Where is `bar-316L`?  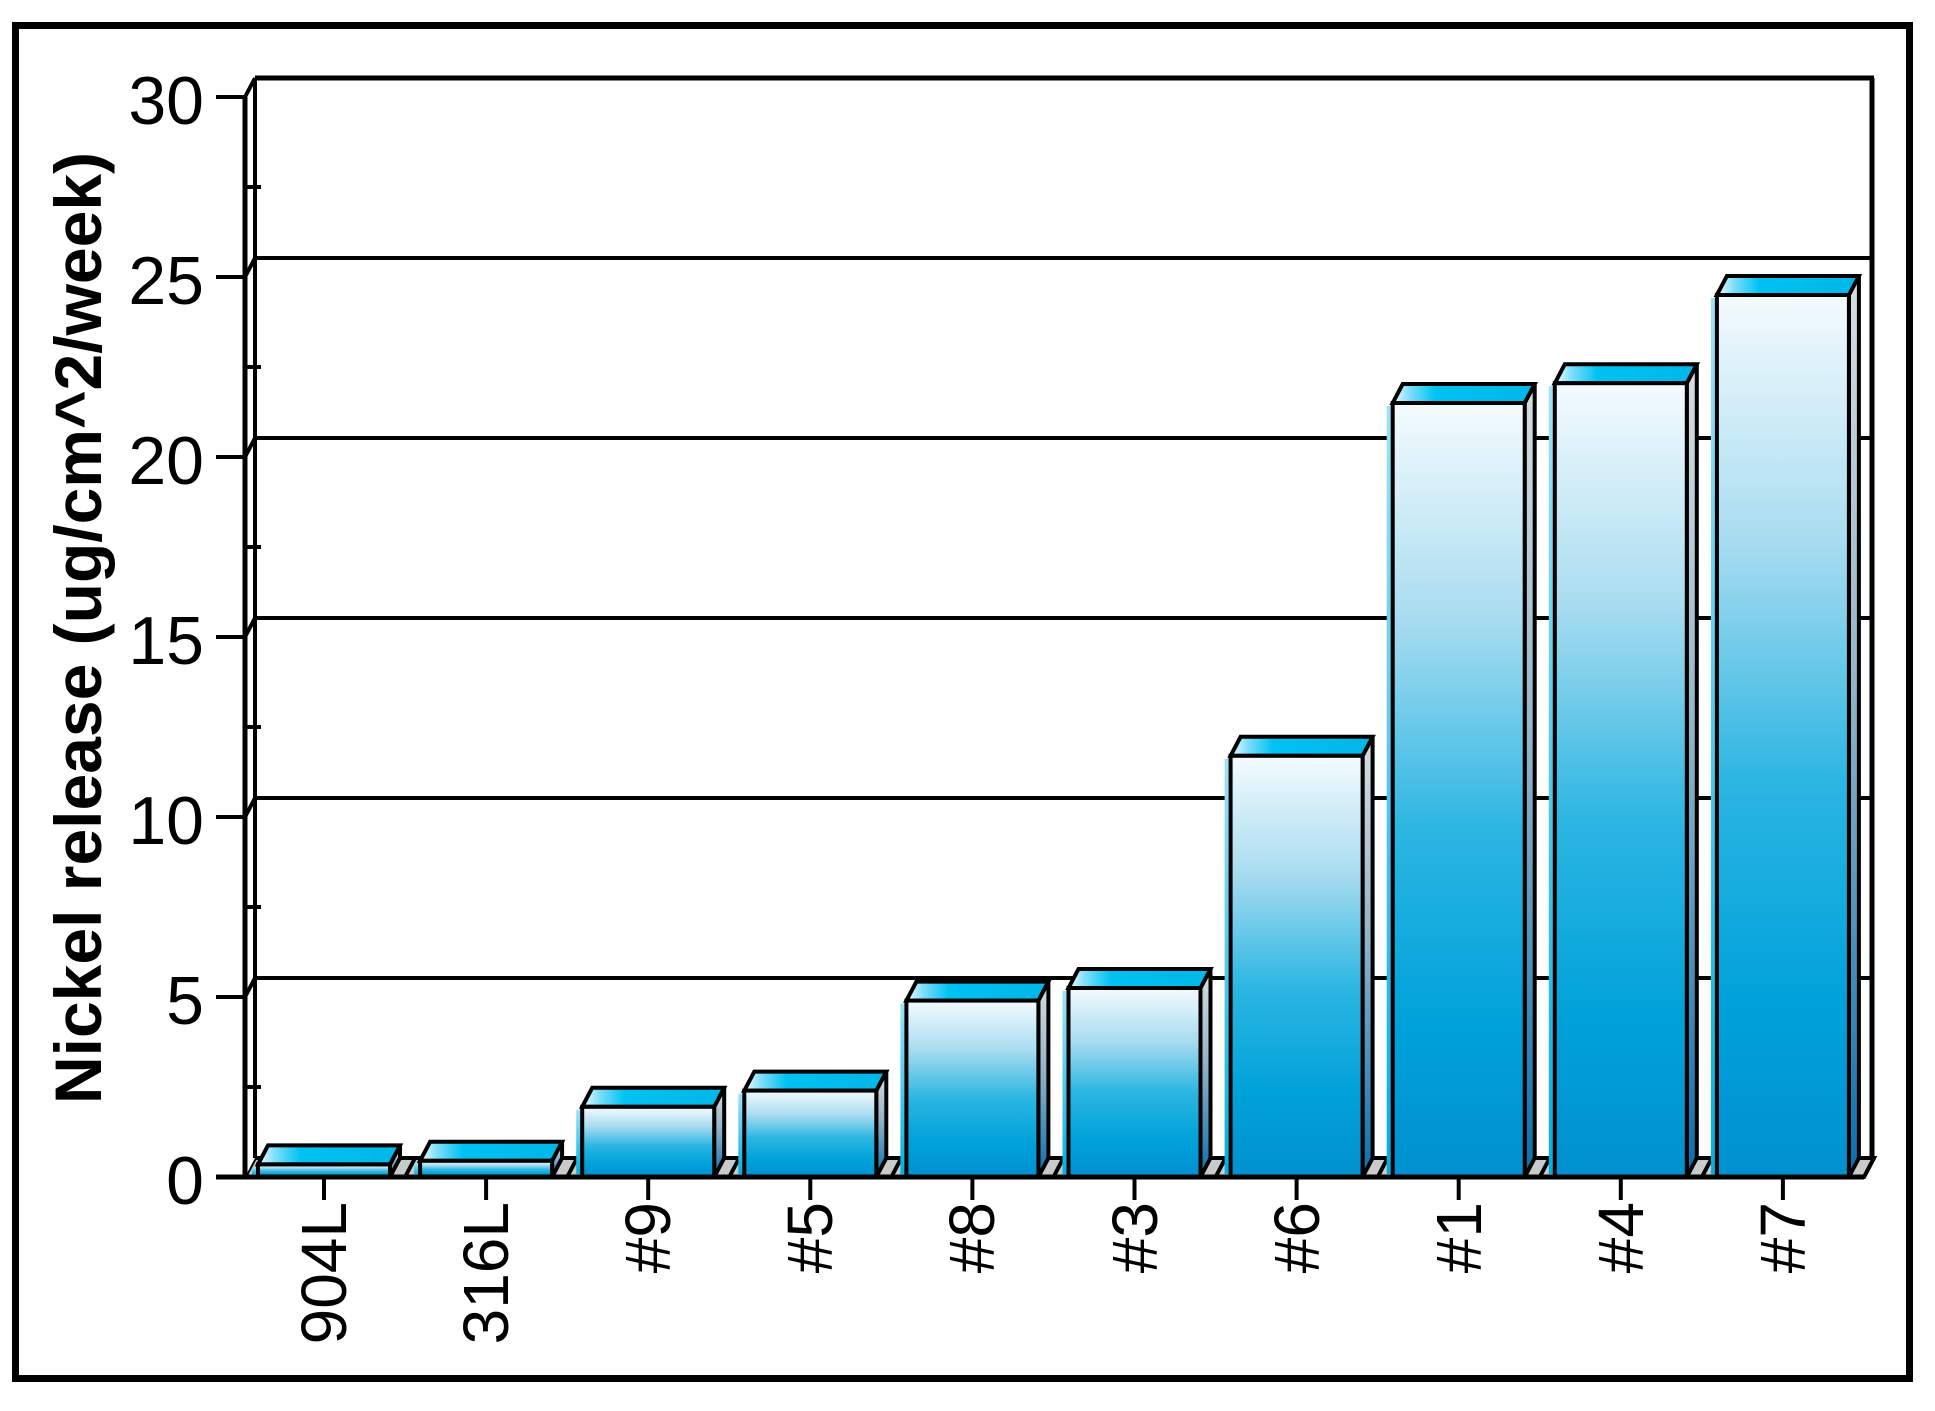
bar-316L is located at coordinates (490, 1159).